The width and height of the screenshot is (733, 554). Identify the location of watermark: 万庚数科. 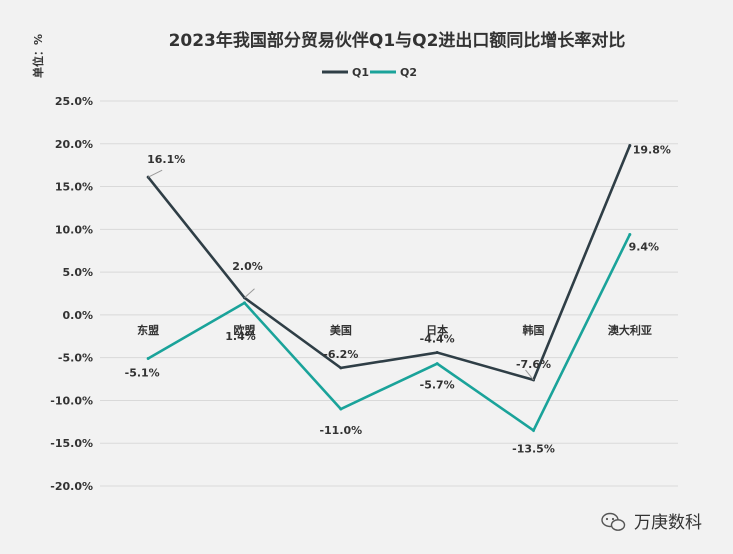
(651, 522).